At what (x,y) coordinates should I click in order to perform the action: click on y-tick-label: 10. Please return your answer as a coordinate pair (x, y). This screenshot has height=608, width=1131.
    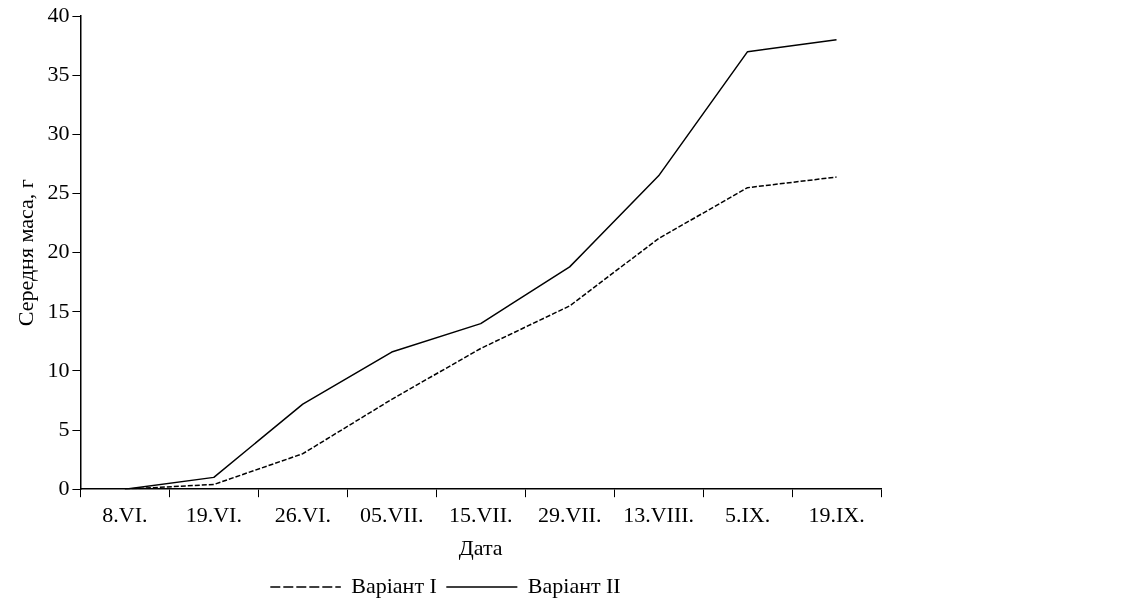
    Looking at the image, I should click on (58, 369).